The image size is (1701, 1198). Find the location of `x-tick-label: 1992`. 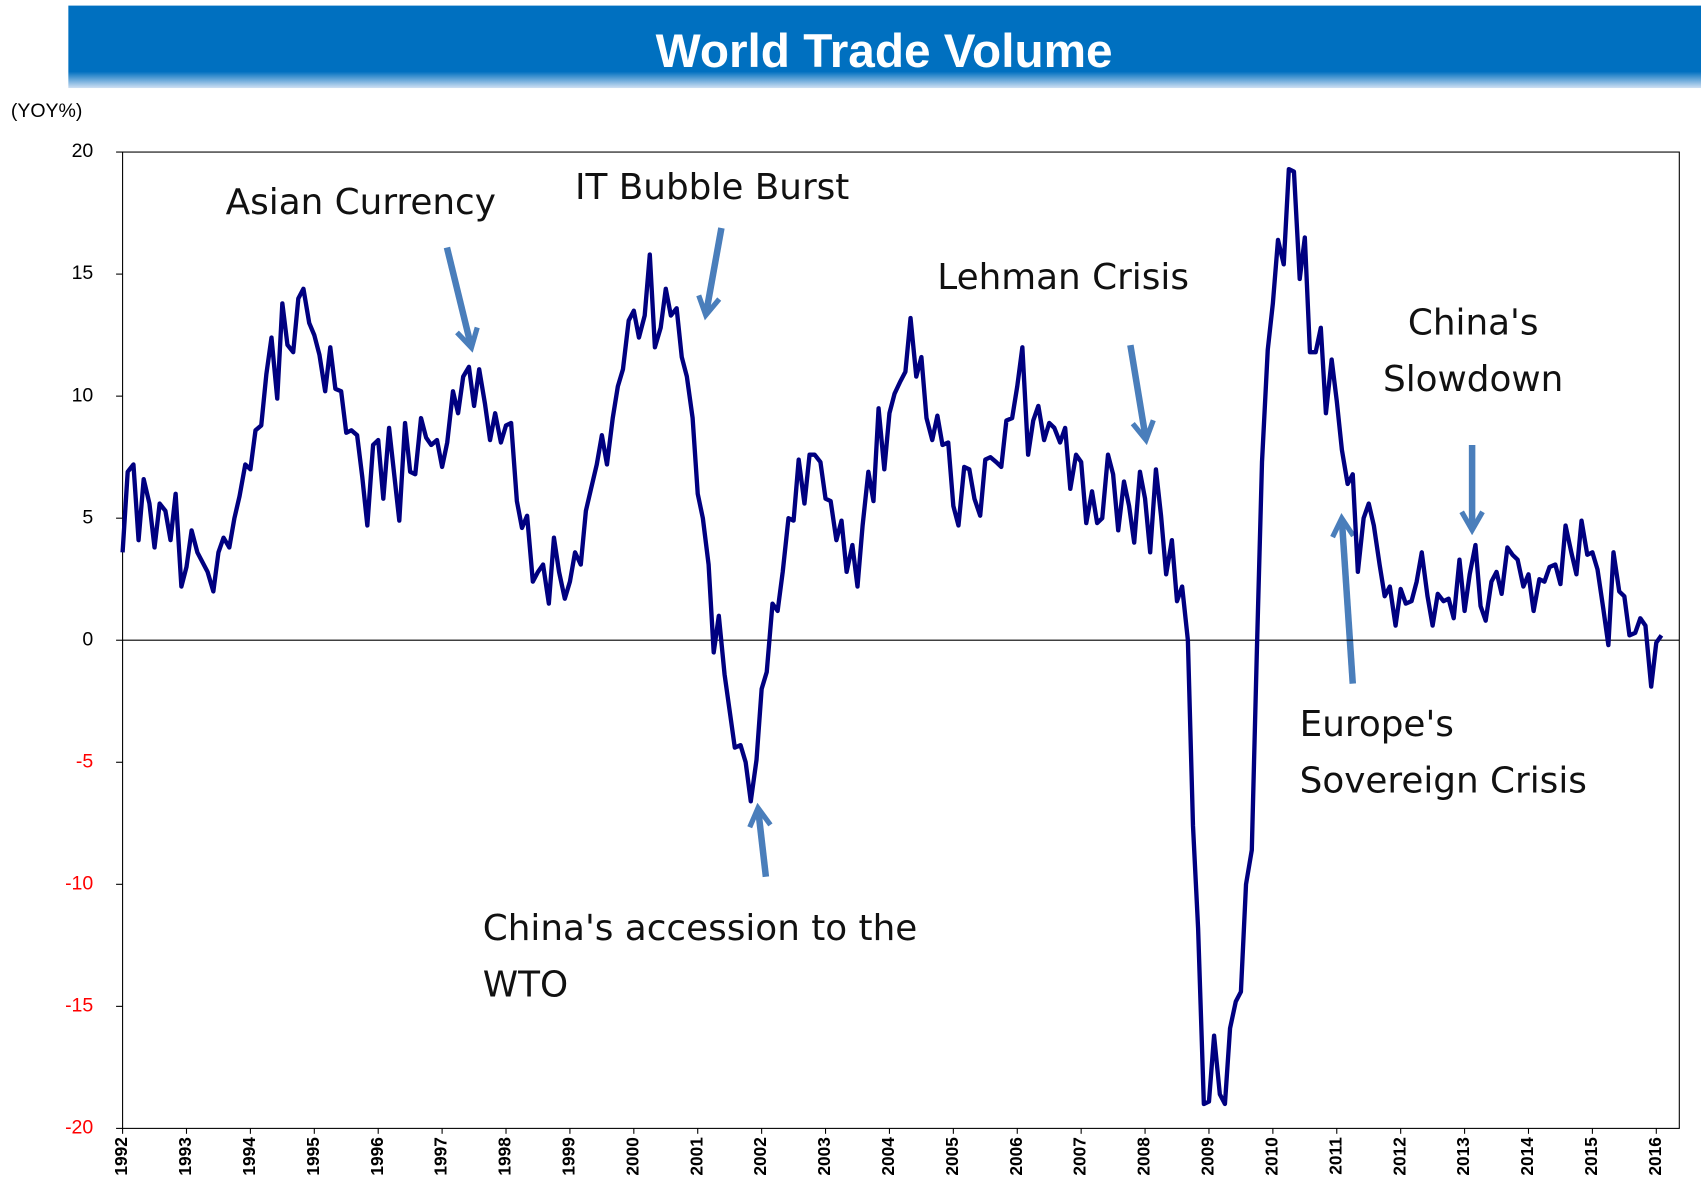

x-tick-label: 1992 is located at coordinates (121, 1156).